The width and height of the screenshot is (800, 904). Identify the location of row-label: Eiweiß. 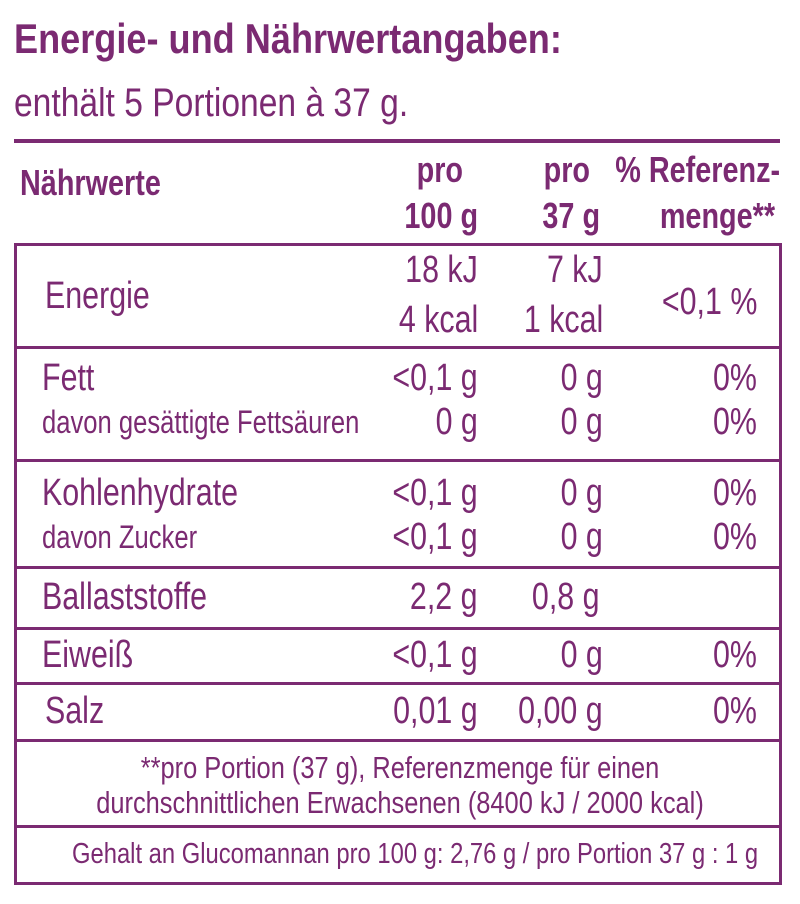
(88, 655).